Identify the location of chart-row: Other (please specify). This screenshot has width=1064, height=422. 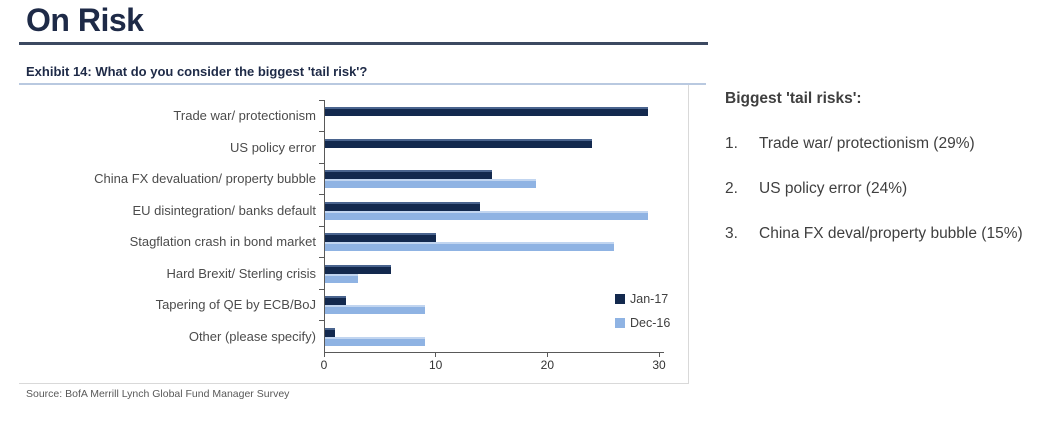
(353, 336).